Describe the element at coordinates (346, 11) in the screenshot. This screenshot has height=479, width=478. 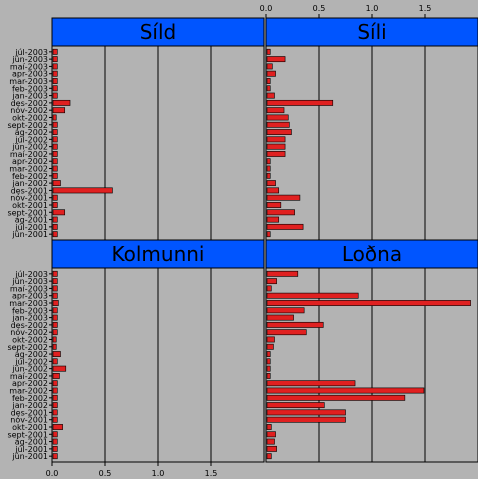
I see `x-axis-top: 0.0 0.5 1.0 1.5` at that location.